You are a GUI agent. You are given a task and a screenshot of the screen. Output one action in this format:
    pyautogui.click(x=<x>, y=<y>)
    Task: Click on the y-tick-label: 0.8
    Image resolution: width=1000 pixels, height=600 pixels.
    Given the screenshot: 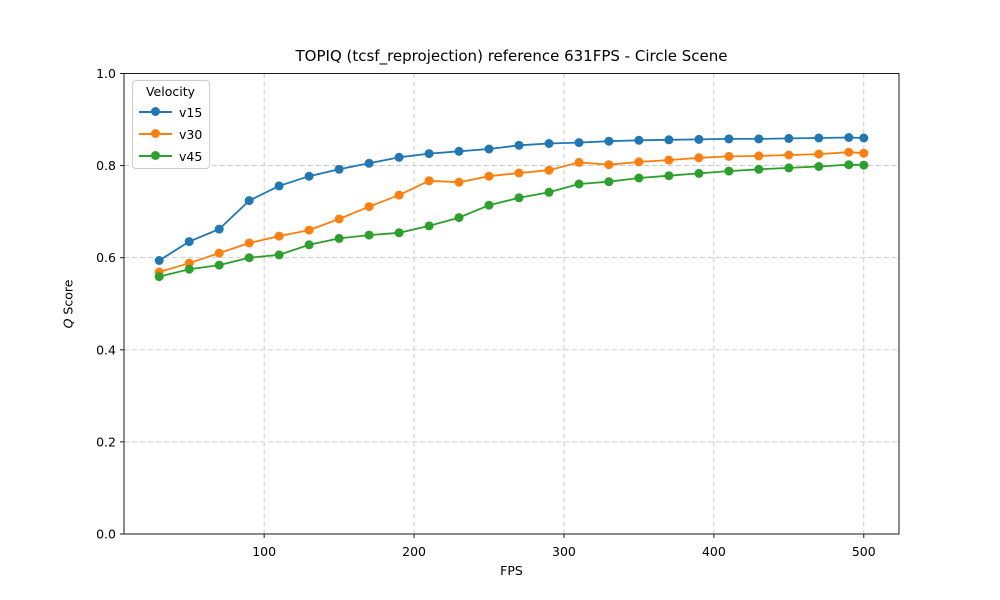 What is the action you would take?
    pyautogui.click(x=106, y=165)
    